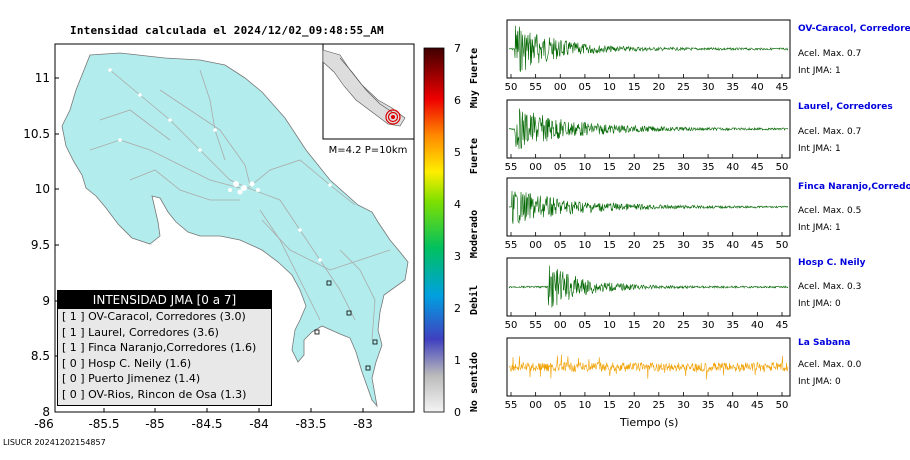  I want to click on legend-row: [ 0 ] OV-Rios, Rincon de Osa (1.3), so click(154, 394).